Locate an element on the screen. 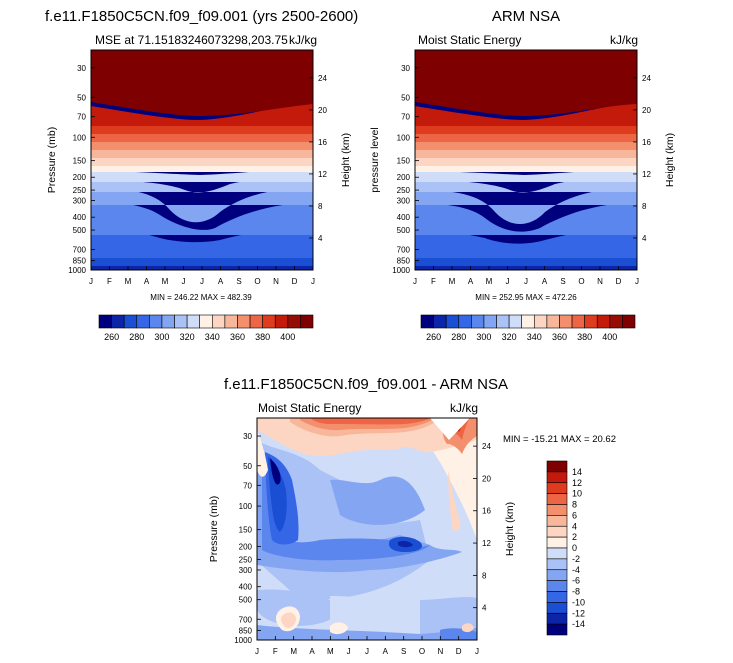  colorbar-label: 280 is located at coordinates (458, 337).